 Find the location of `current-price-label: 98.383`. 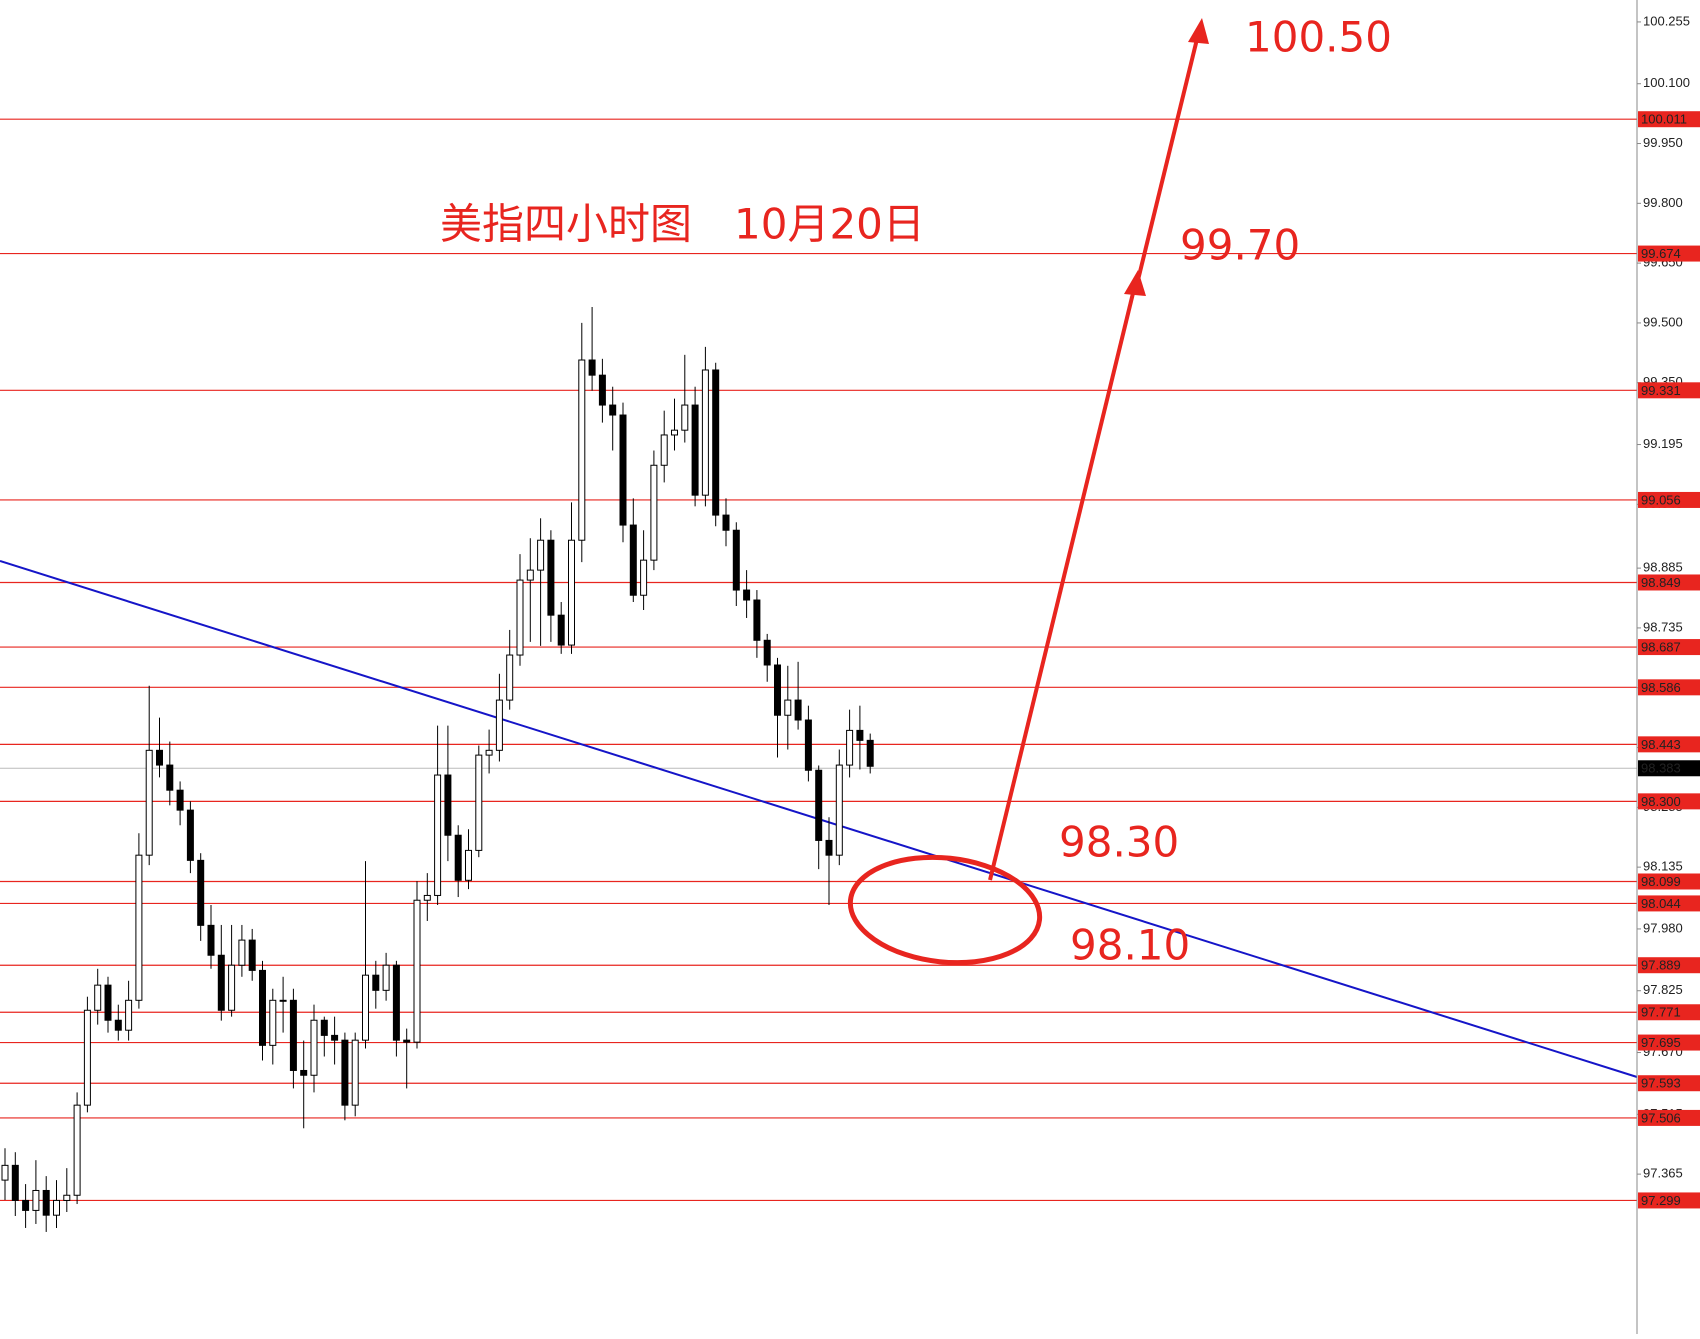

current-price-label: 98.383 is located at coordinates (1661, 768).